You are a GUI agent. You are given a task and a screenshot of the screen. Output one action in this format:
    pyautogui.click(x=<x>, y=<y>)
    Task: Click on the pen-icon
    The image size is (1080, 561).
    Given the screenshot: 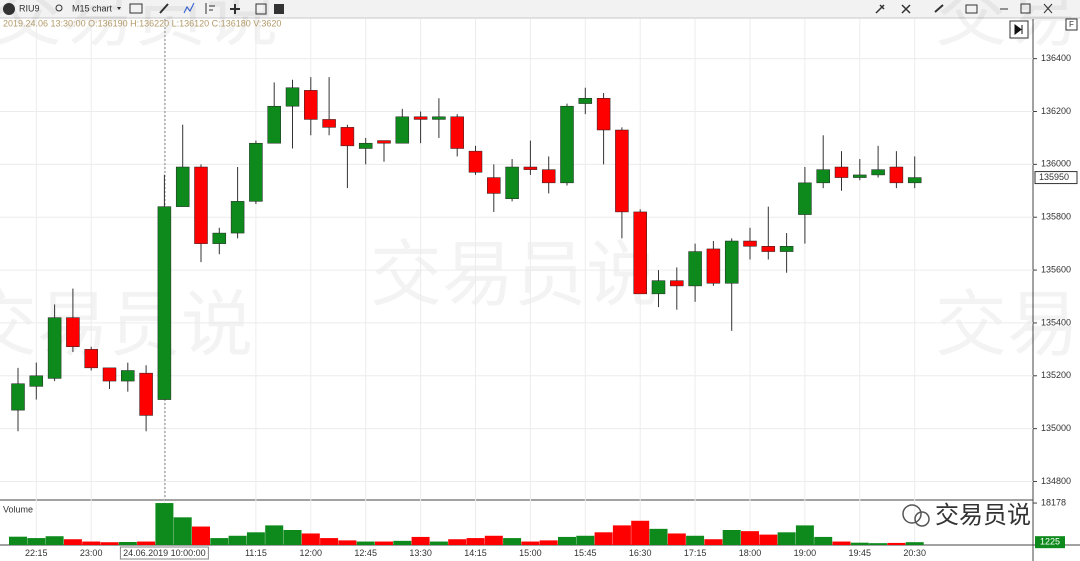 What is the action you would take?
    pyautogui.click(x=164, y=8)
    